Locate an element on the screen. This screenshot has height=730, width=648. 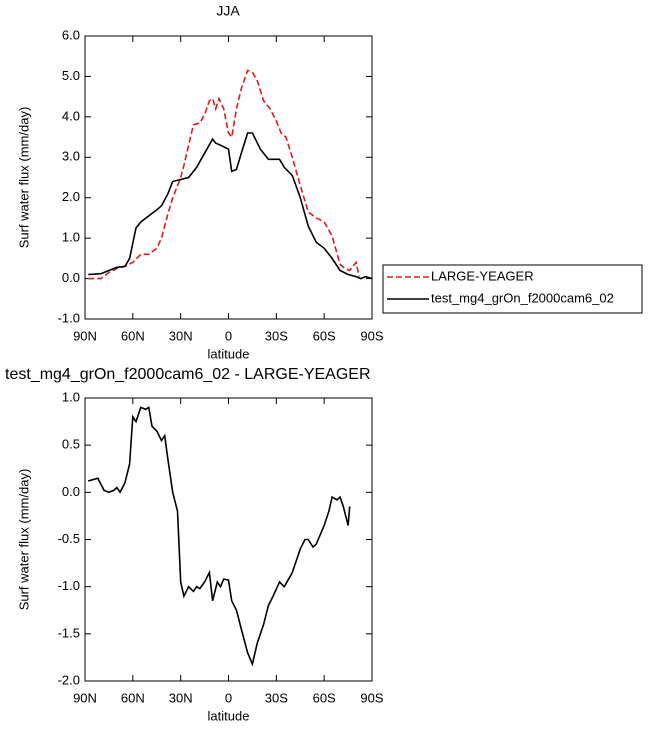
y-tick-label: 3.0 is located at coordinates (71, 156).